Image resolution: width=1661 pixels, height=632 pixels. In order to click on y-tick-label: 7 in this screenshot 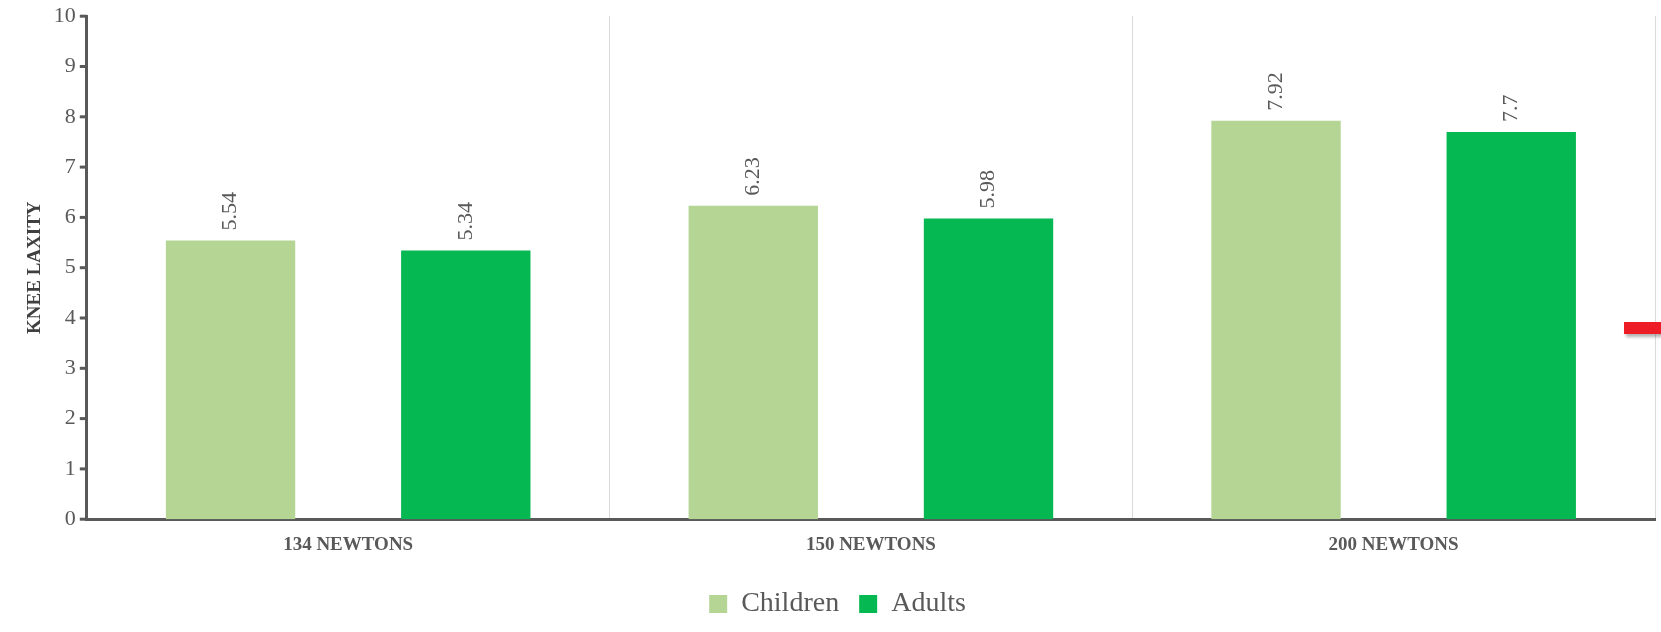, I will do `click(70, 165)`.